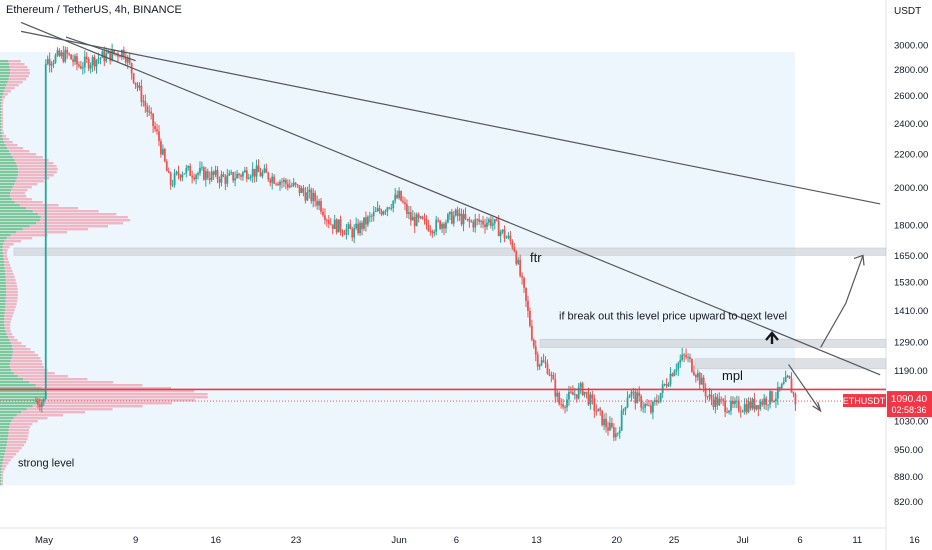  Describe the element at coordinates (536, 540) in the screenshot. I see `x-tick-label: 13` at that location.